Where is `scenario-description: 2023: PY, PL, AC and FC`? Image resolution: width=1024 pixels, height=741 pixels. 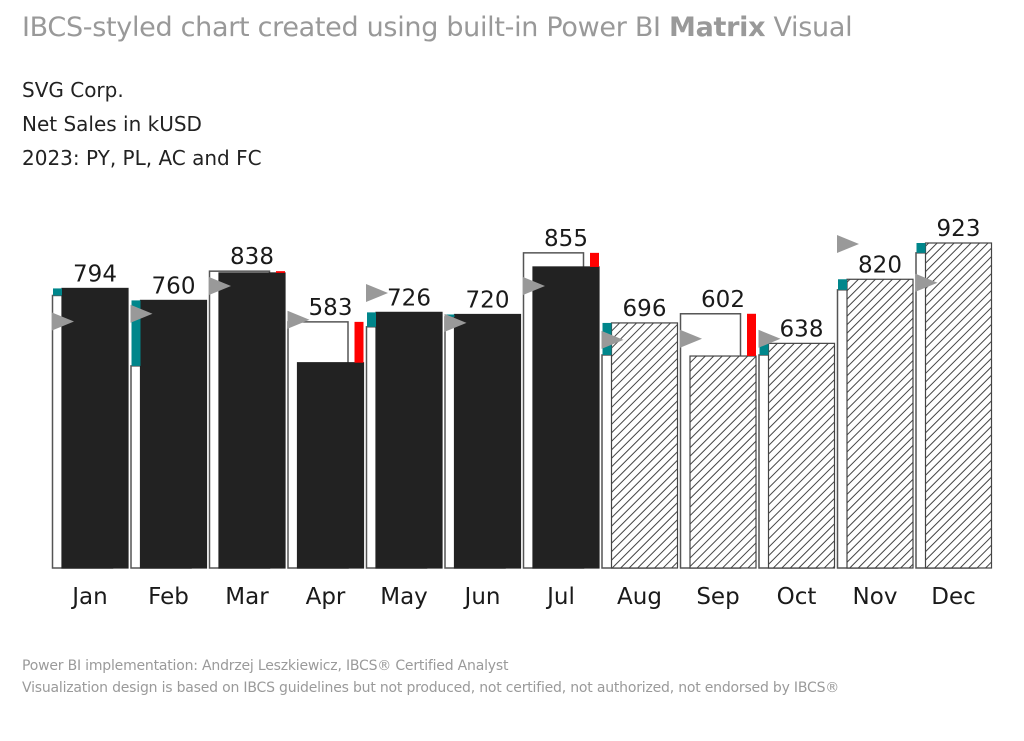 scenario-description: 2023: PY, PL, AC and FC is located at coordinates (142, 158).